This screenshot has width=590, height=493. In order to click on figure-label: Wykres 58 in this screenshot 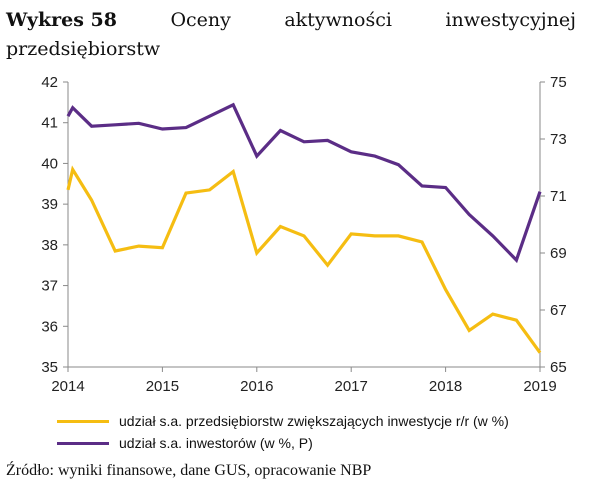, I will do `click(61, 20)`.